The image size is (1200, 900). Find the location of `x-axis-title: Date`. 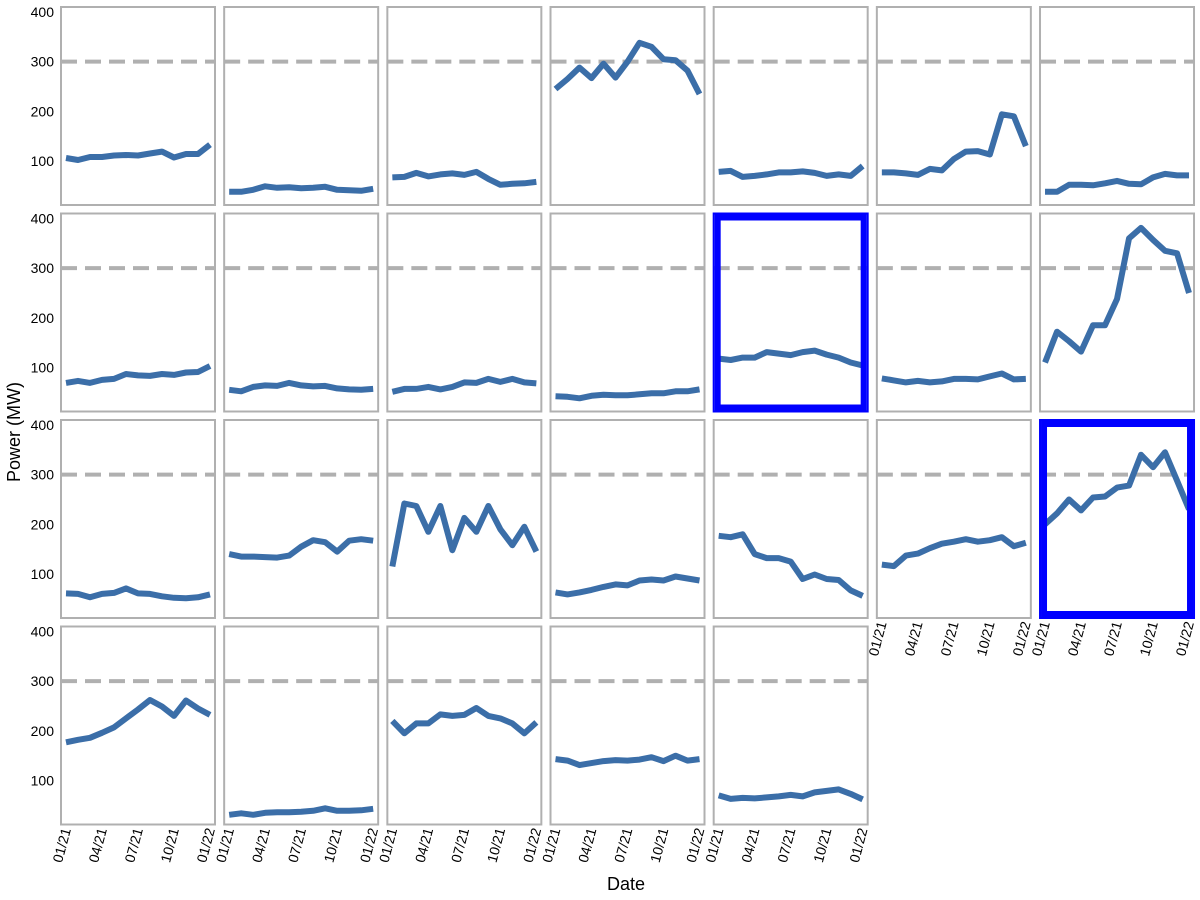

x-axis-title: Date is located at coordinates (626, 884).